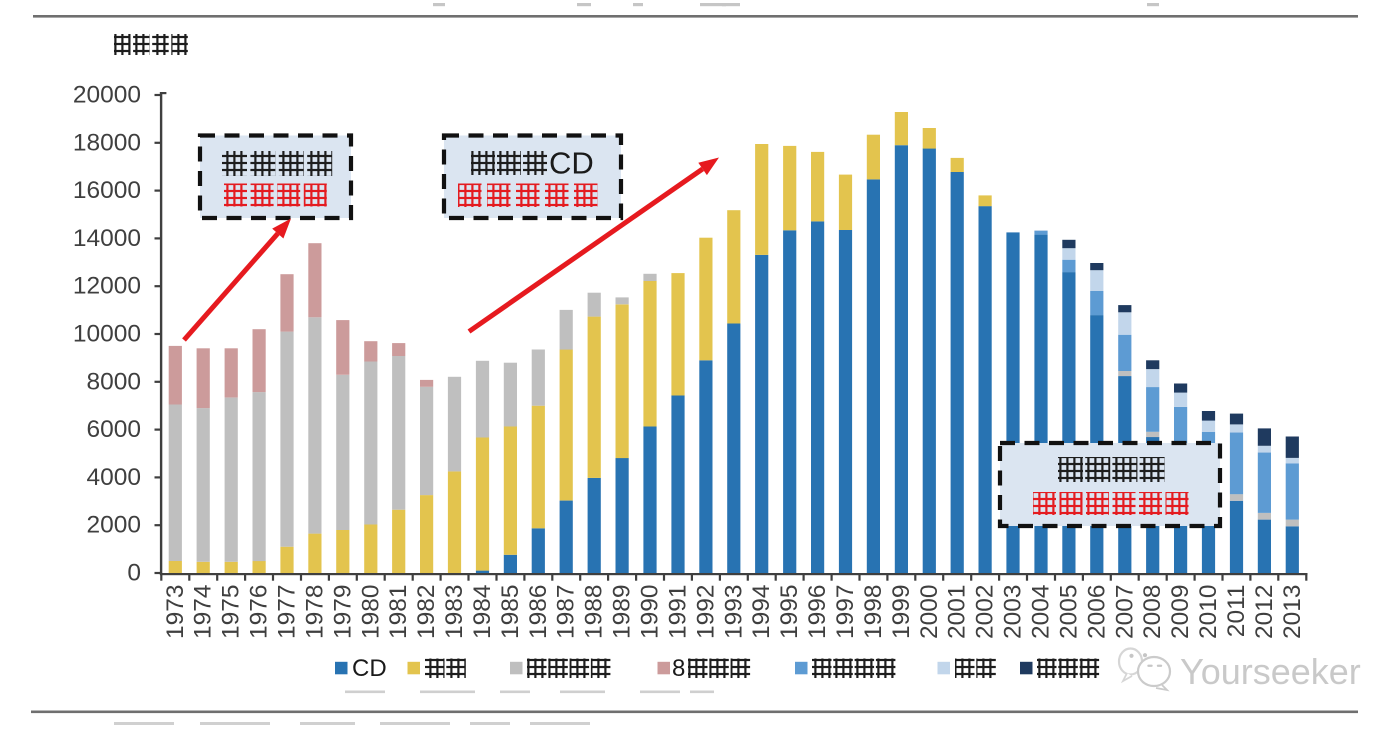 This screenshot has width=1399, height=733. I want to click on svg-text: 1997, so click(845, 612).